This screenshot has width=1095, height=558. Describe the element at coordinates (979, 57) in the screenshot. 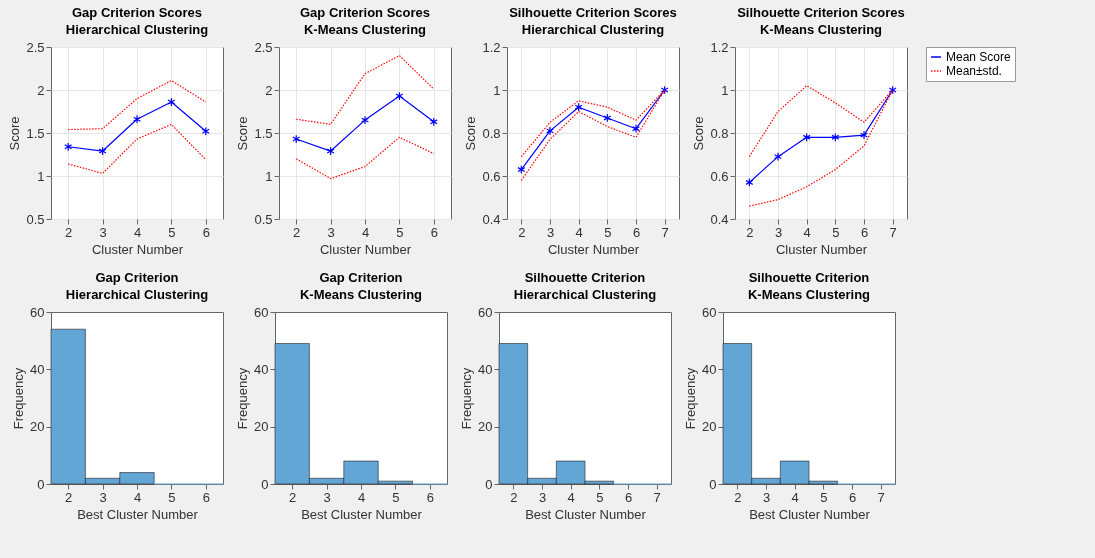

I see `legend-label: Mean Score` at that location.